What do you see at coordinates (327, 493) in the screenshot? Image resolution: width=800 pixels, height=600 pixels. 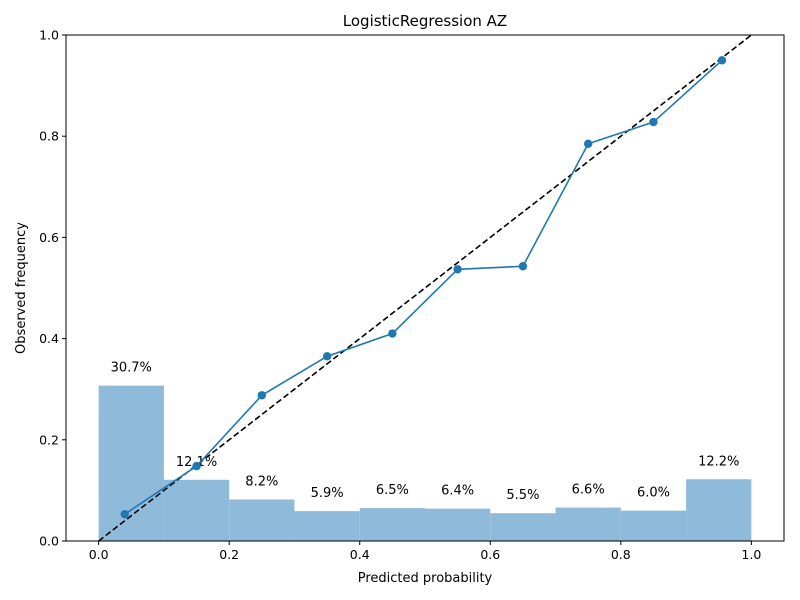 I see `histogram-bar-label: 5.9%` at bounding box center [327, 493].